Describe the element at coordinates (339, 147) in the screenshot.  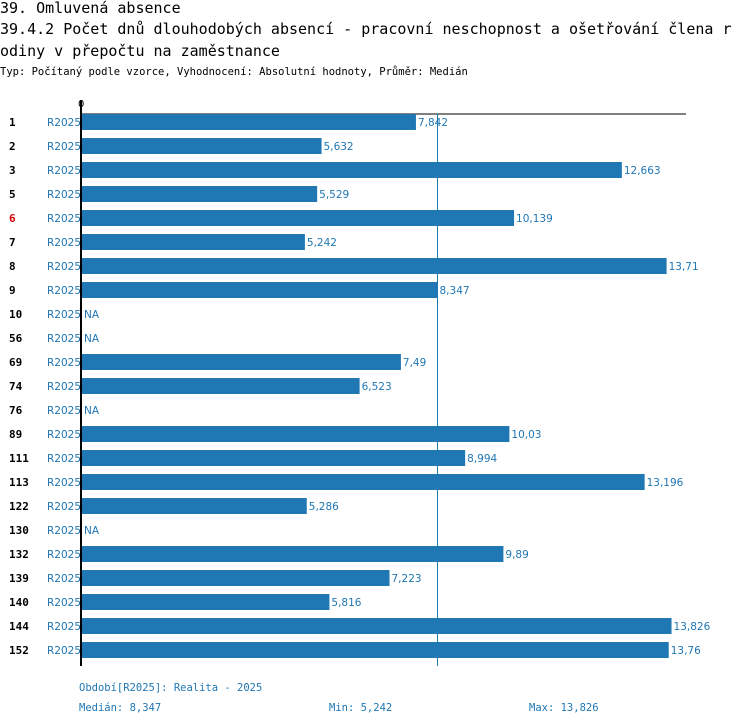
I see `value-label: 5,632` at that location.